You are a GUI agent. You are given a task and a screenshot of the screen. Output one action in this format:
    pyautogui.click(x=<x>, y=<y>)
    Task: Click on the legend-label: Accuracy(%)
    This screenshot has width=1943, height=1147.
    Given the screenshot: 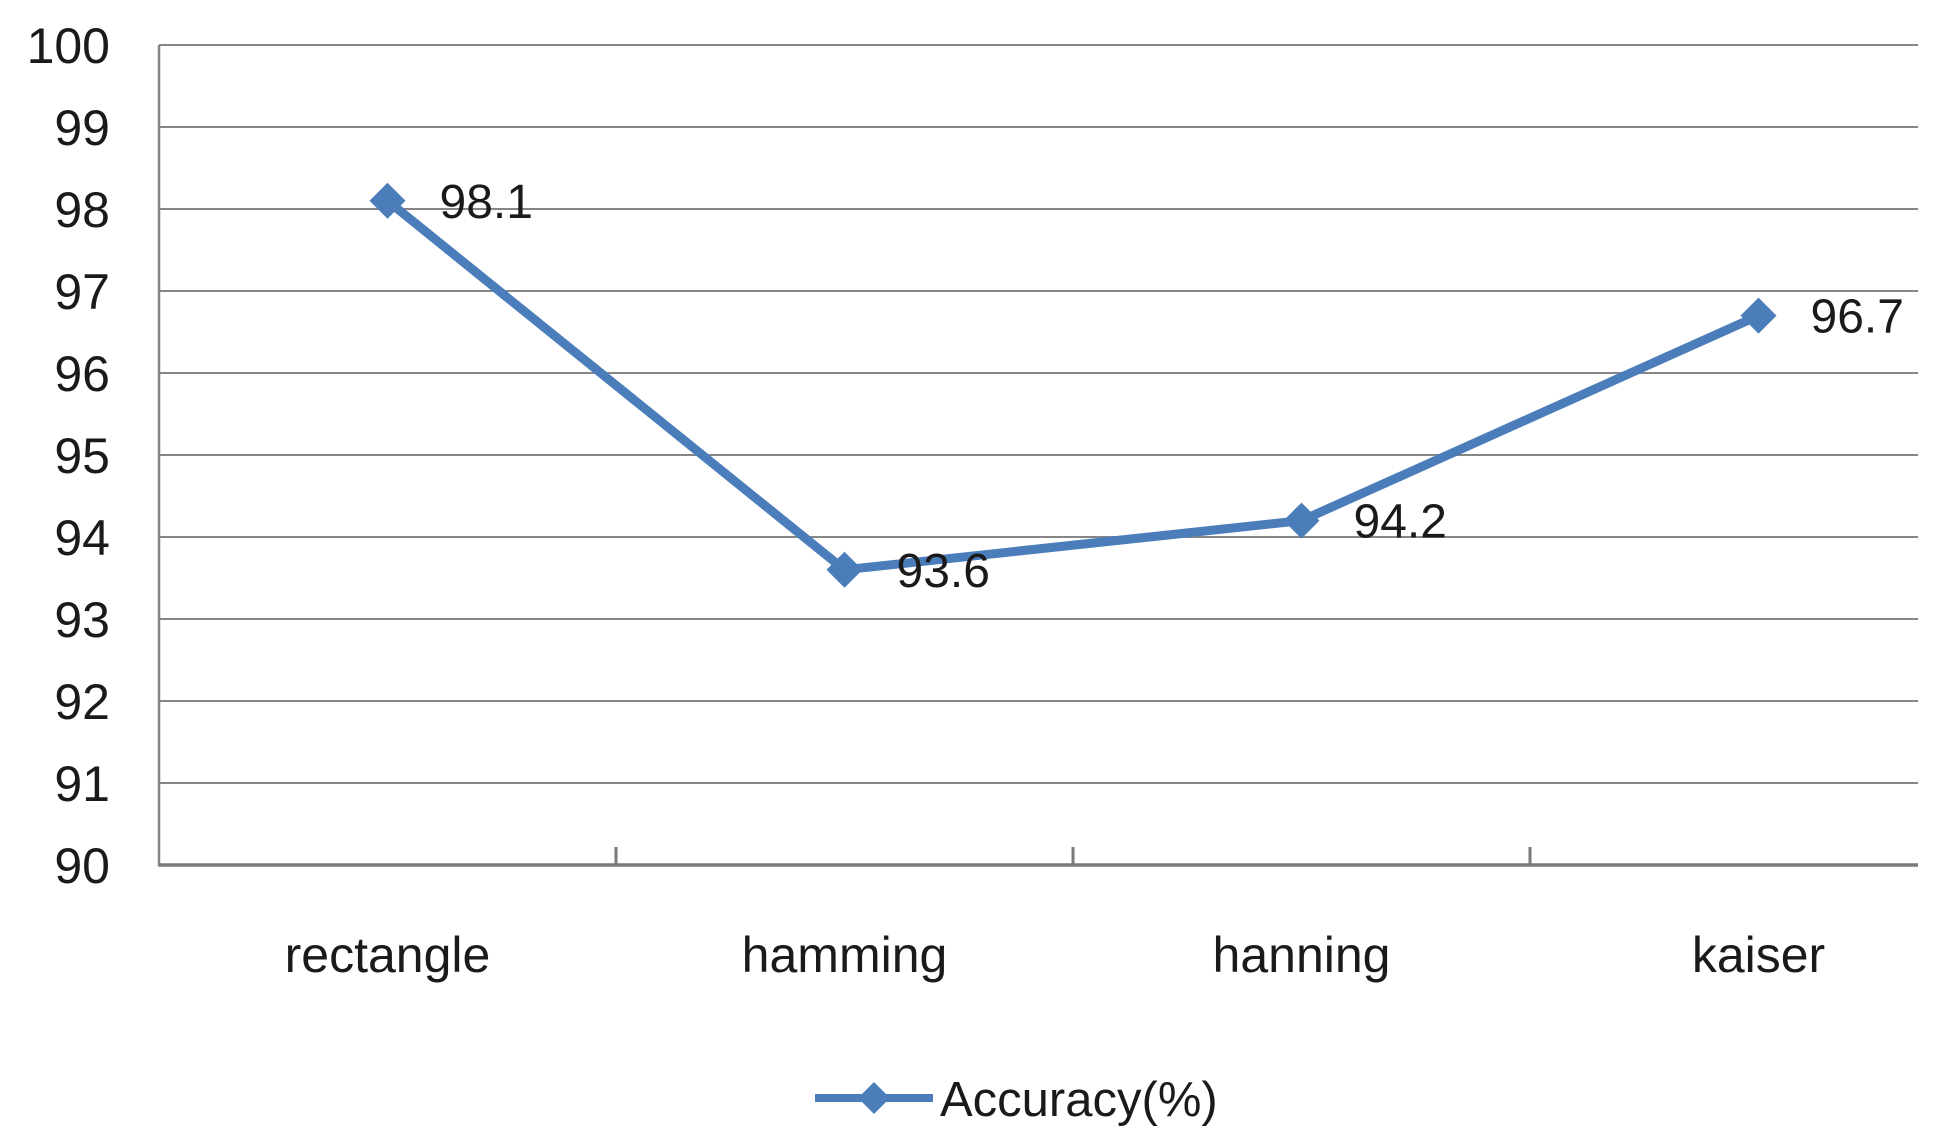 What is the action you would take?
    pyautogui.click(x=1079, y=1100)
    